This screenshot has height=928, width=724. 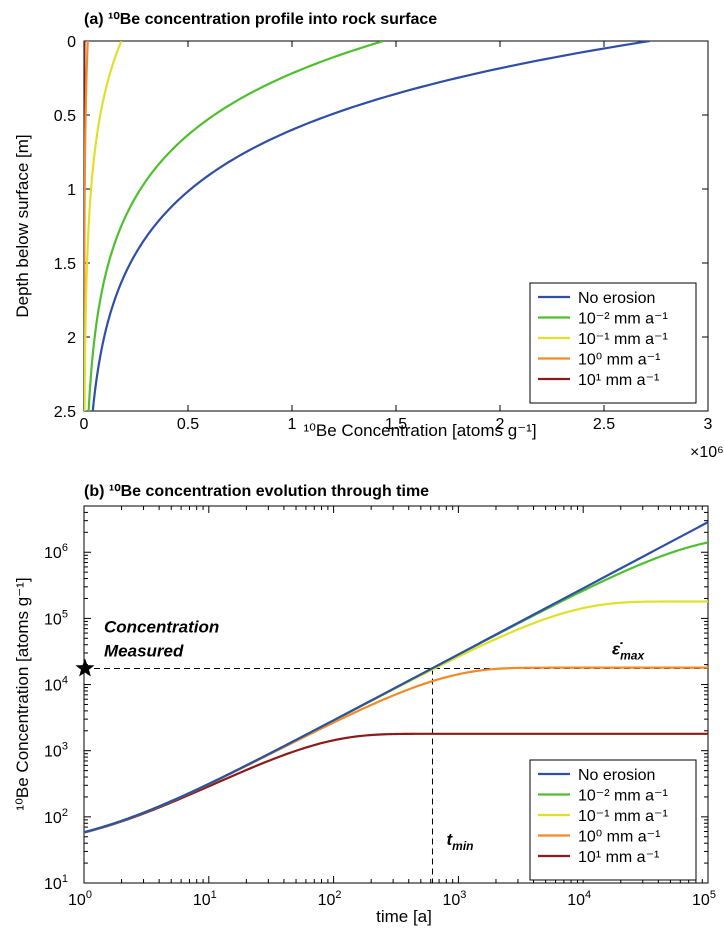 What do you see at coordinates (205, 899) in the screenshot?
I see `panel-b-xtick-label: 10¹` at bounding box center [205, 899].